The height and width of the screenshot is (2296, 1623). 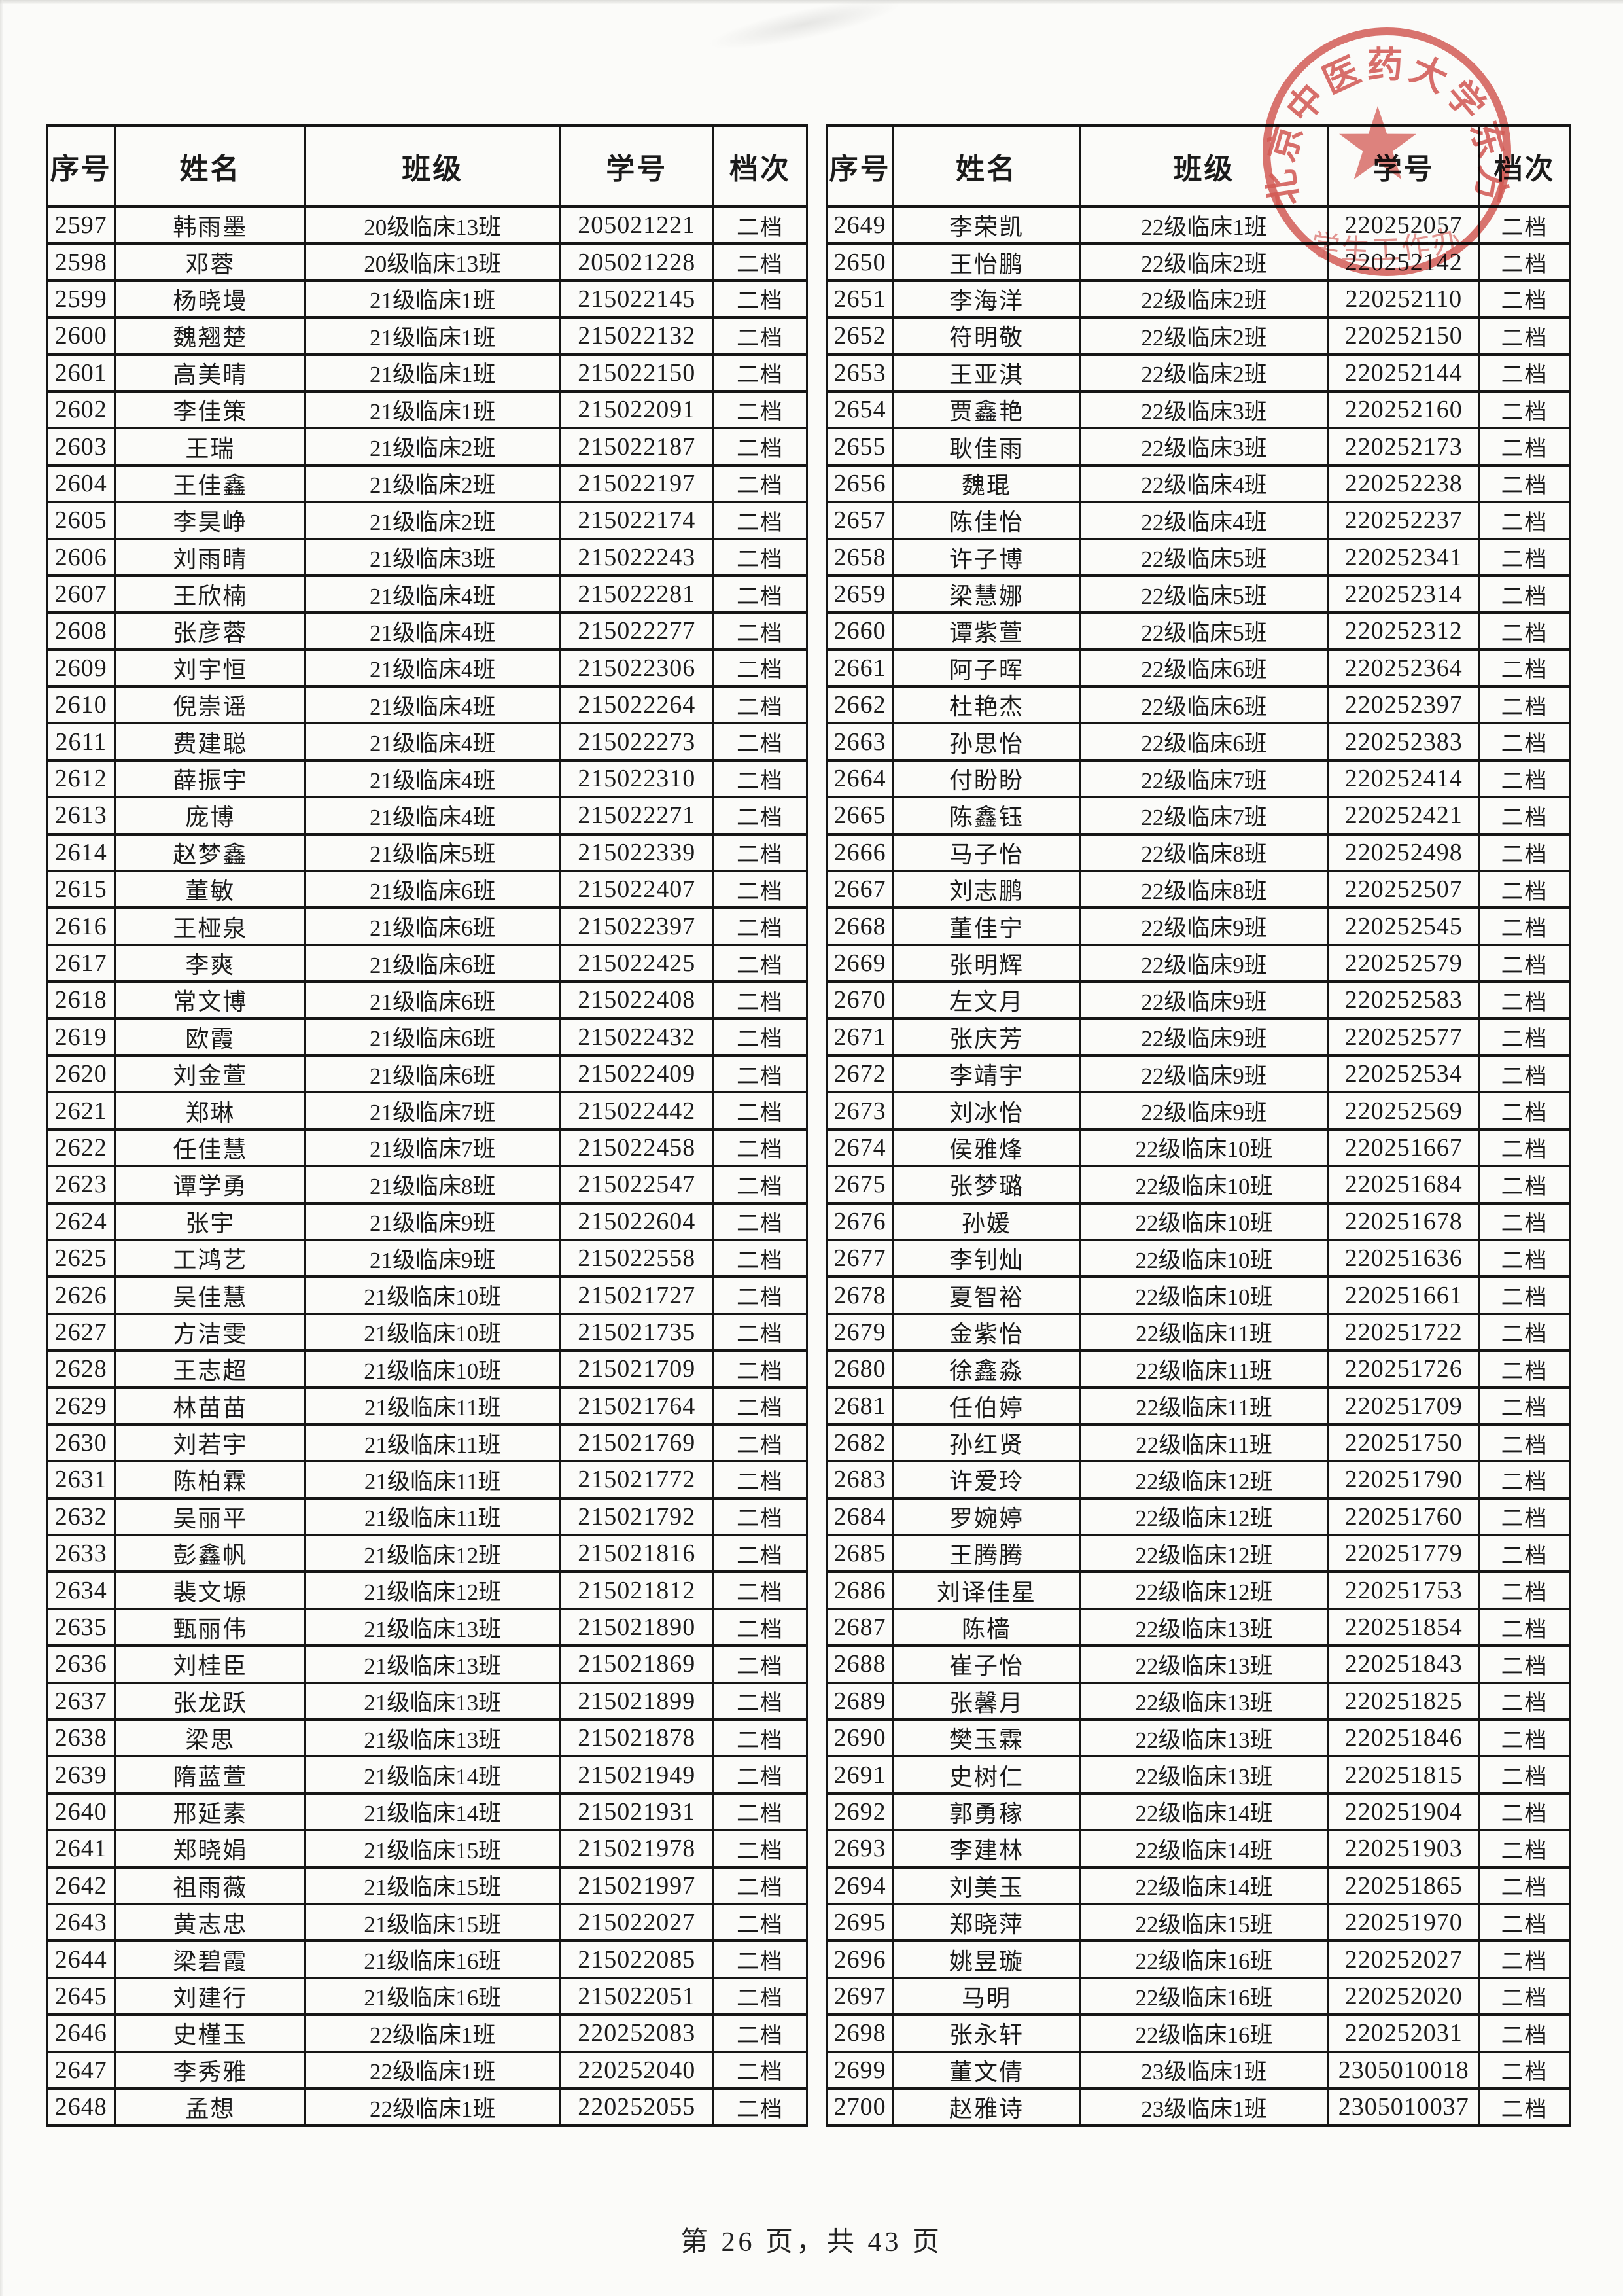 I want to click on class-cell: 21级临床8班, so click(x=432, y=1185).